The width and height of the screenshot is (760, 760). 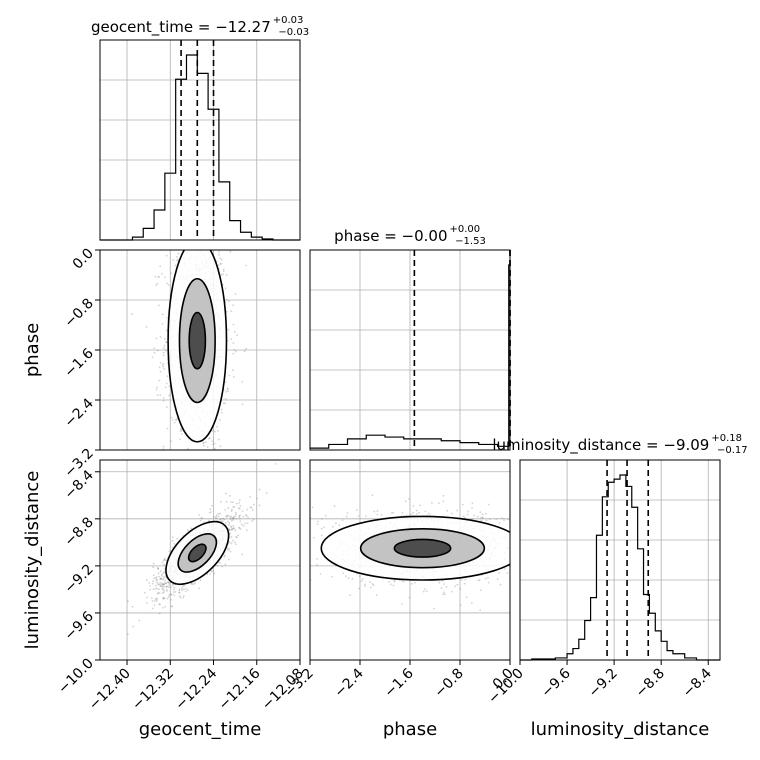 I want to click on xlabel-phase: phase, so click(x=410, y=729).